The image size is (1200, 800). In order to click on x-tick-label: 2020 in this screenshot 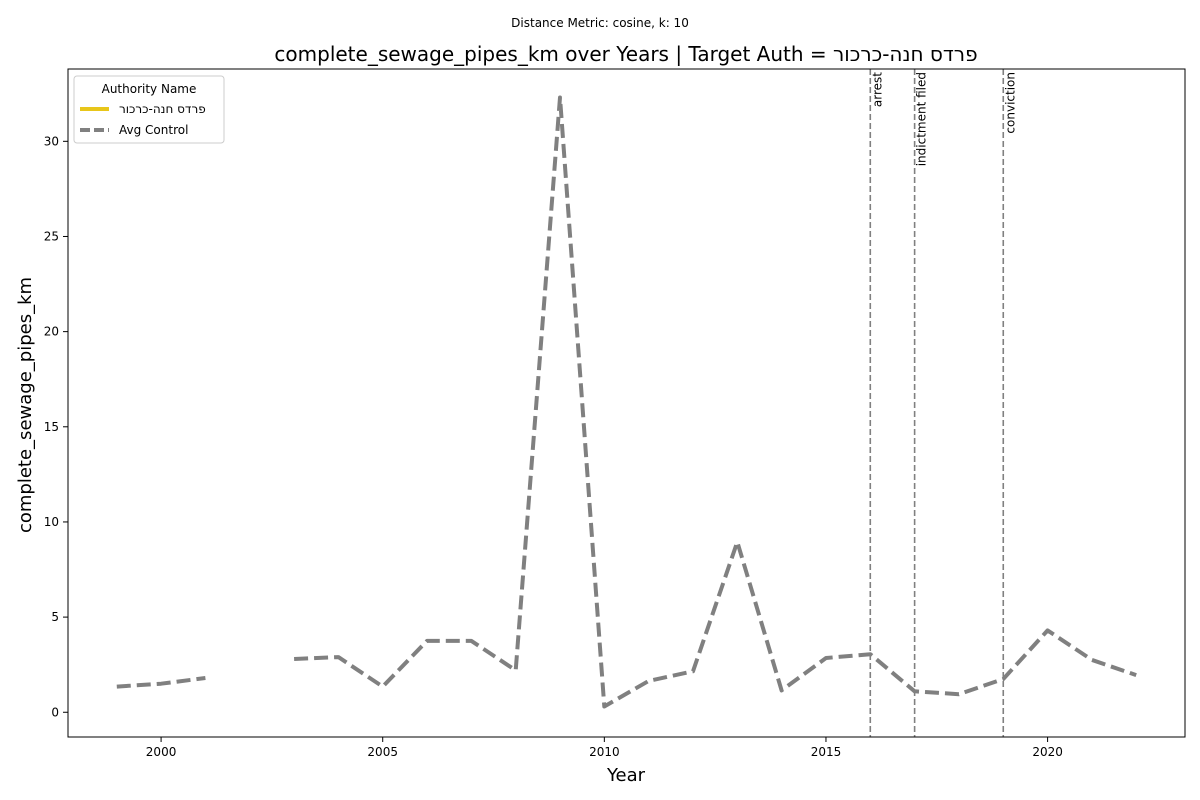, I will do `click(1047, 752)`.